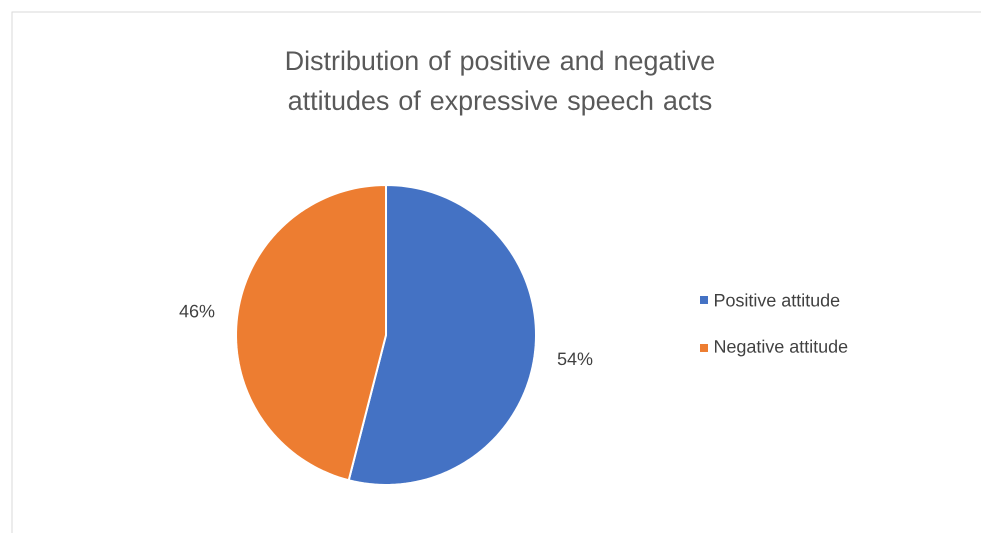 This screenshot has width=981, height=533. I want to click on legend-label: Negative attitude, so click(781, 348).